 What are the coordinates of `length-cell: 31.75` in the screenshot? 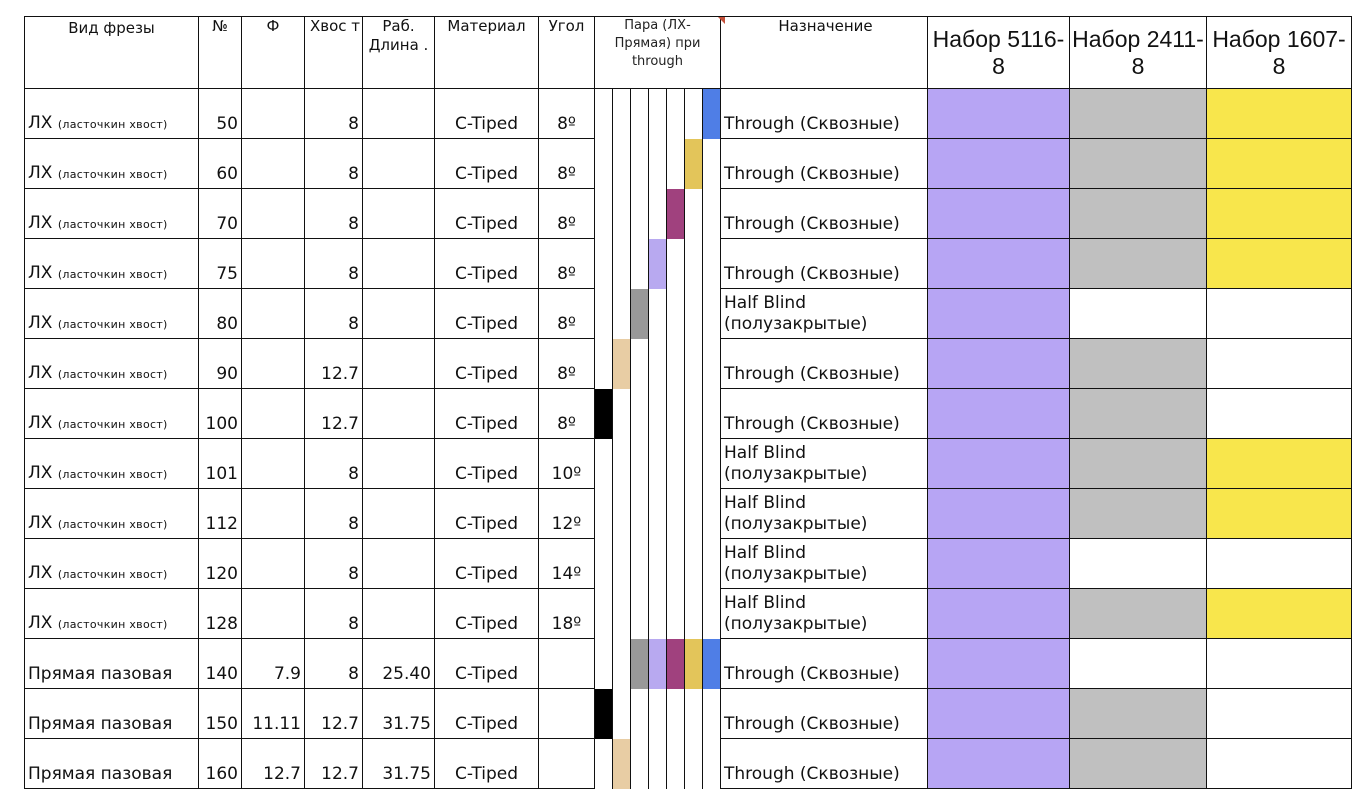 It's located at (398, 763).